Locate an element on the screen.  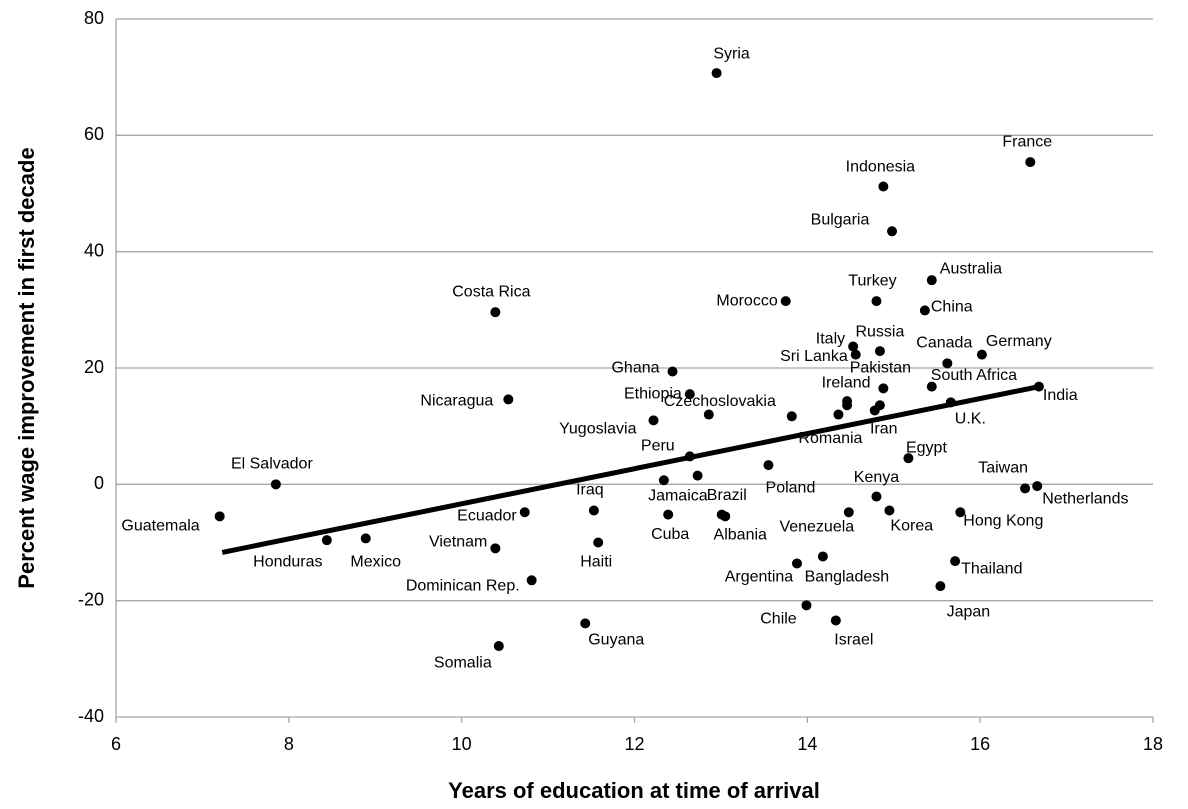
x-tick-label: 16 is located at coordinates (980, 744).